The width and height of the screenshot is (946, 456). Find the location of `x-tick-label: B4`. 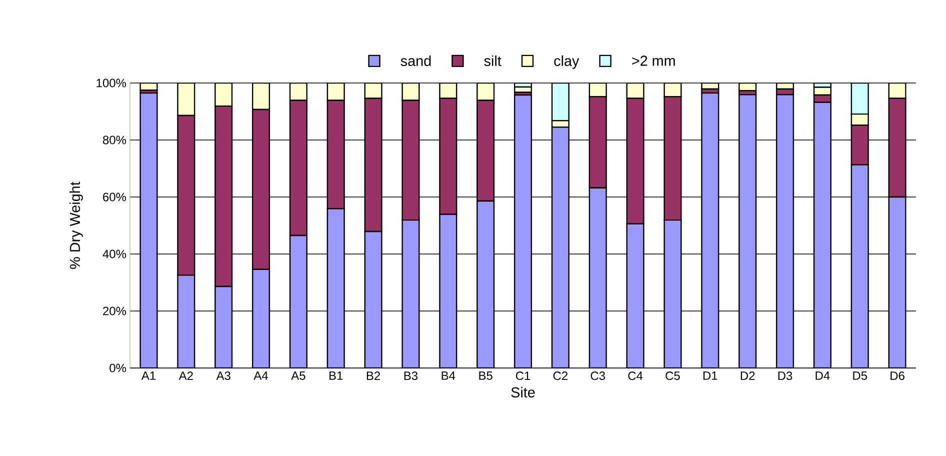

x-tick-label: B4 is located at coordinates (449, 376).